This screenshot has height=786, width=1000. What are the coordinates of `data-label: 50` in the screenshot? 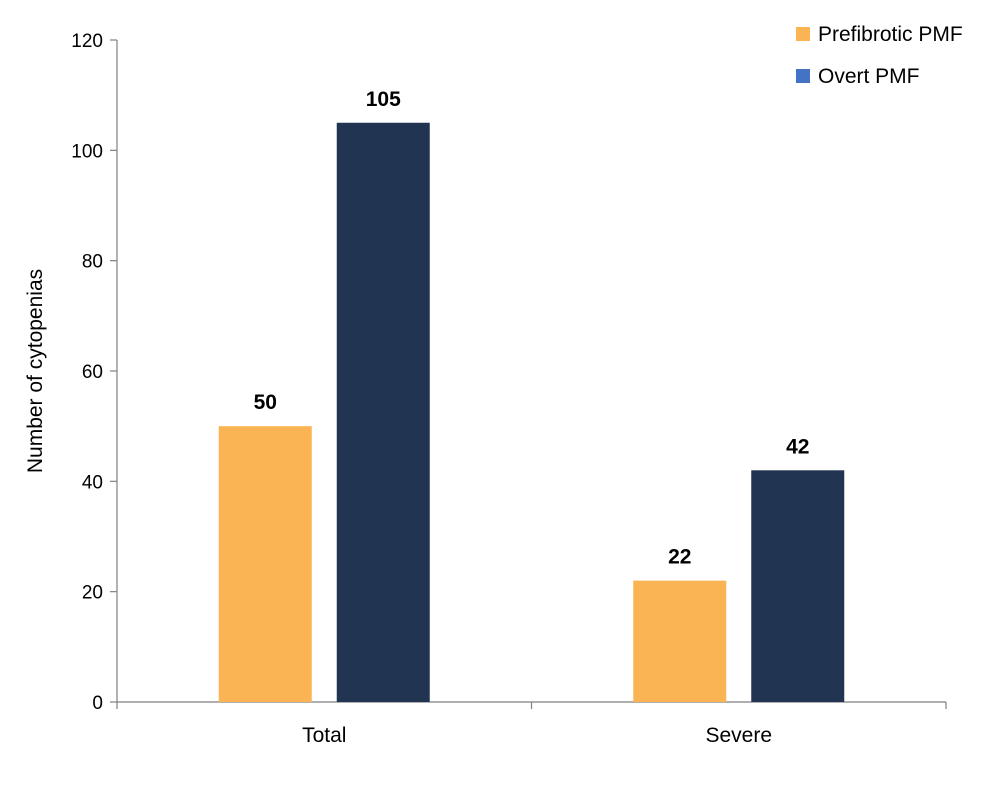 It's located at (265, 402).